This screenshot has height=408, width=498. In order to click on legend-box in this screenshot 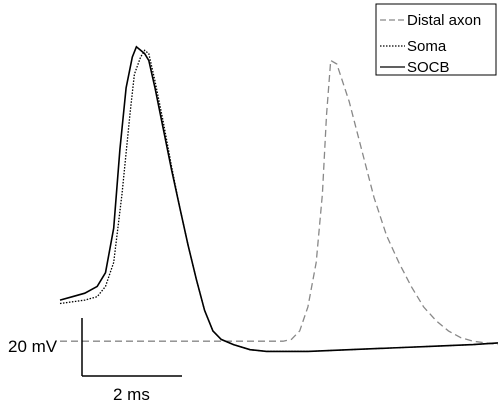, I will do `click(436, 39)`.